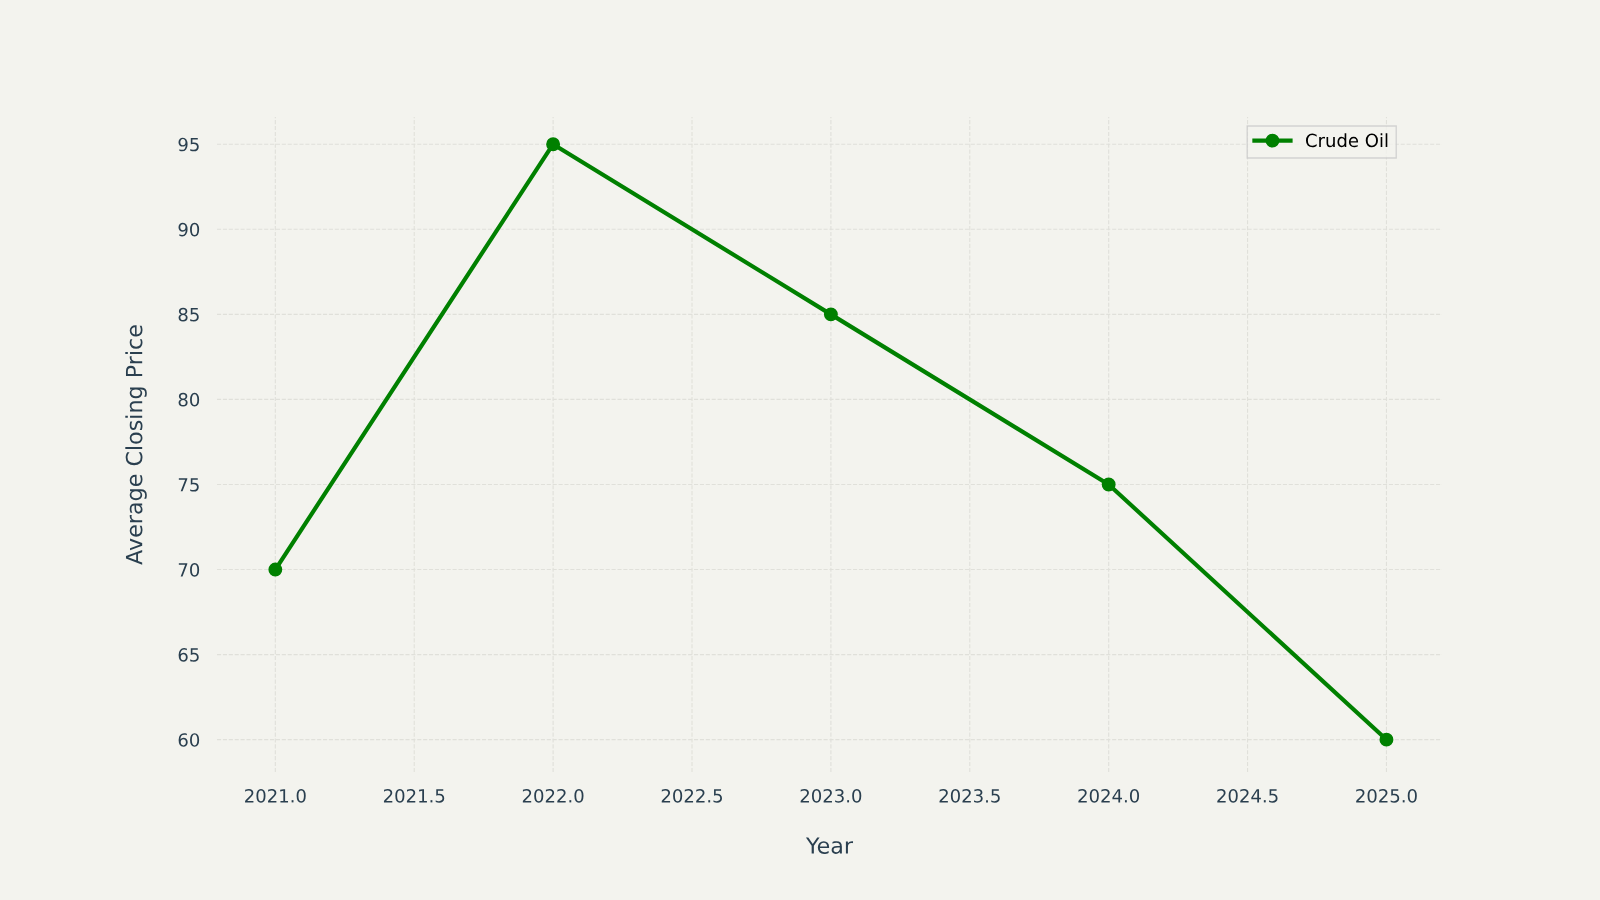  Describe the element at coordinates (1247, 795) in the screenshot. I see `x-tick-label: 2024.5` at that location.